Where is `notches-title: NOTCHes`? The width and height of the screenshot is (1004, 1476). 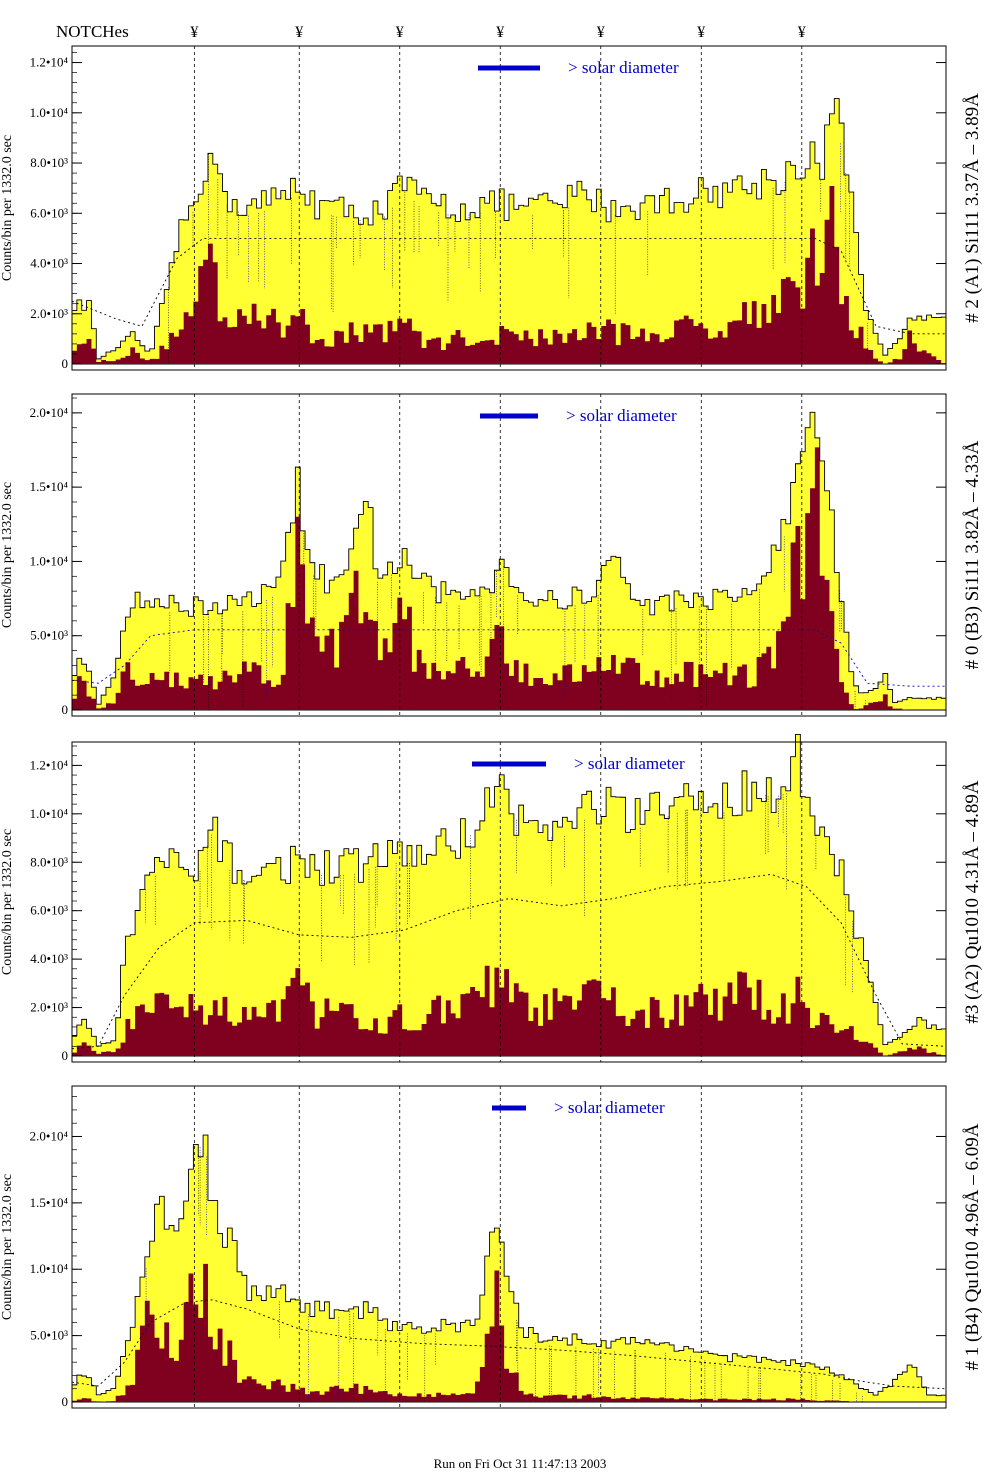
notches-title: NOTCHes is located at coordinates (92, 31).